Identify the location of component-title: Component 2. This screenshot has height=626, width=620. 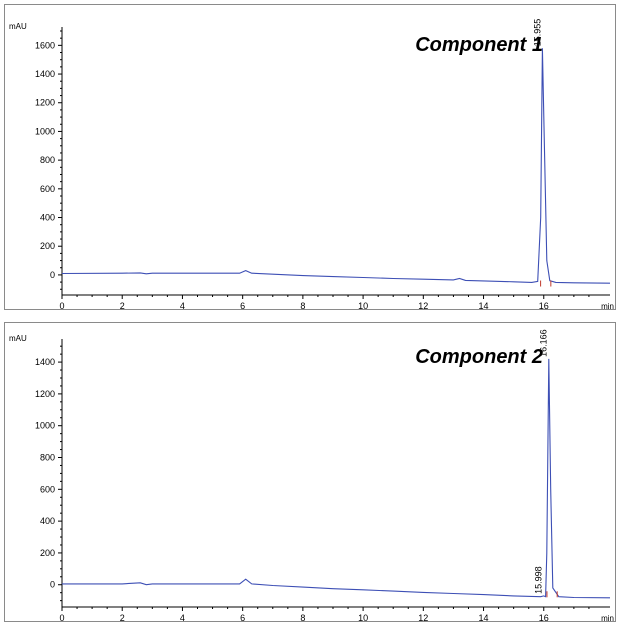
(479, 357).